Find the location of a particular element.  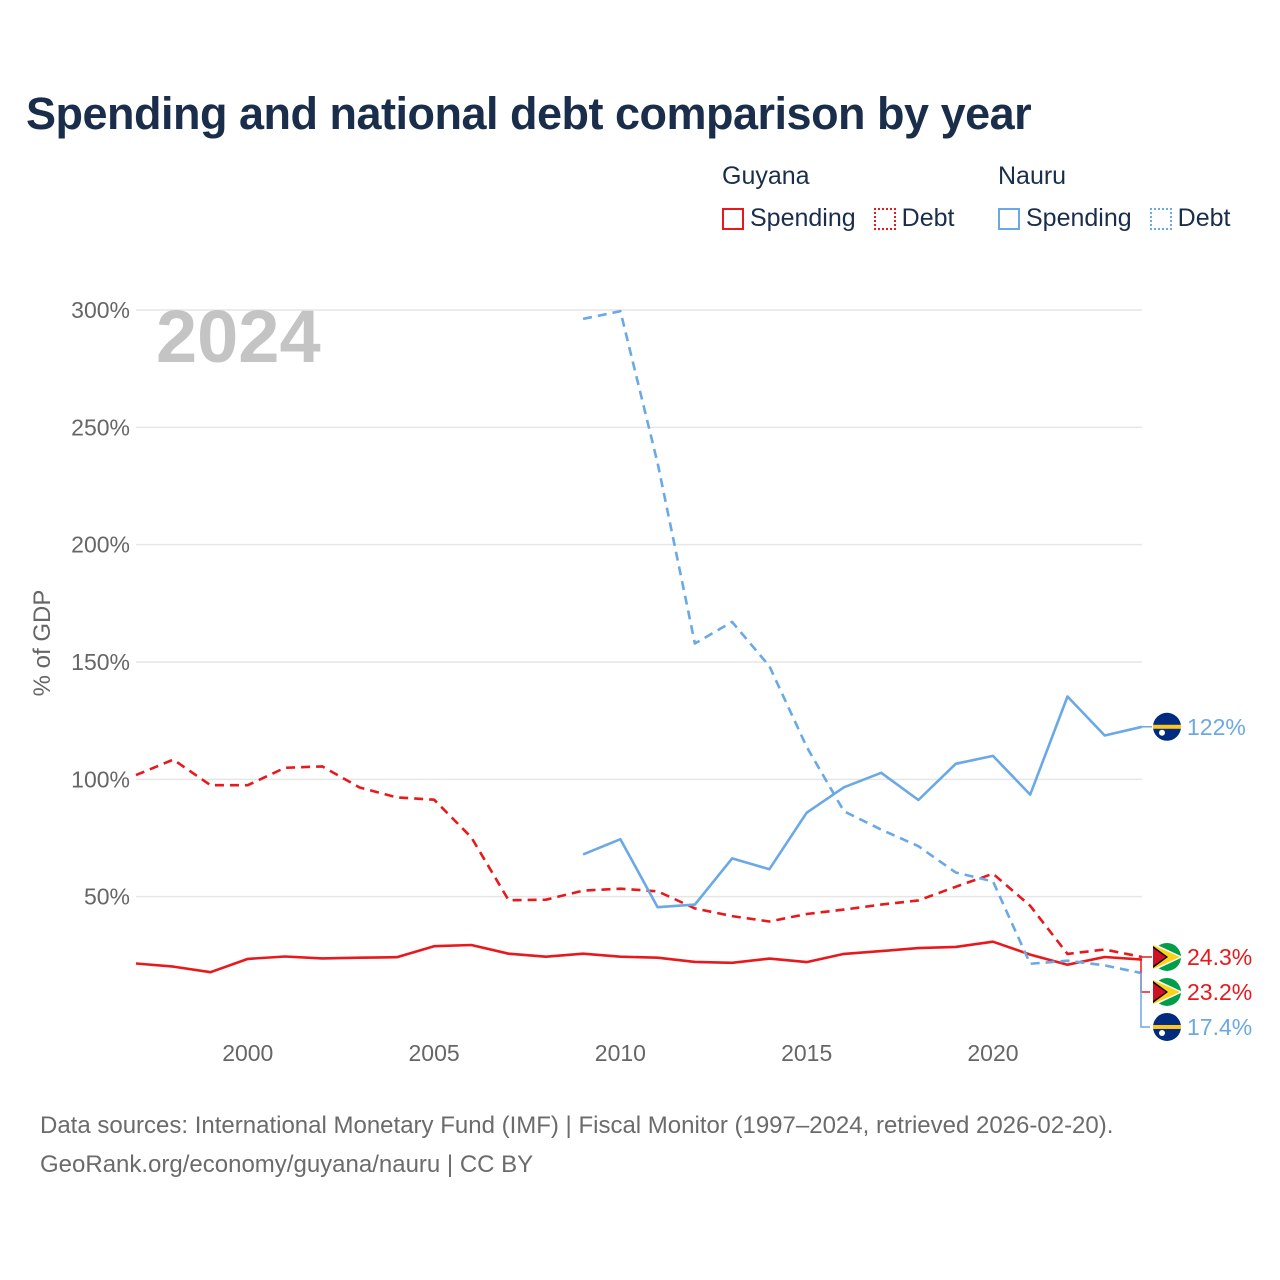

end-value-label: 24.3% is located at coordinates (1219, 957).